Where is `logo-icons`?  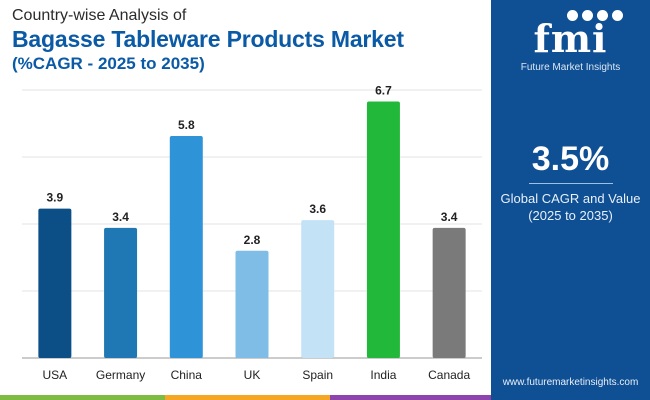 logo-icons is located at coordinates (595, 15).